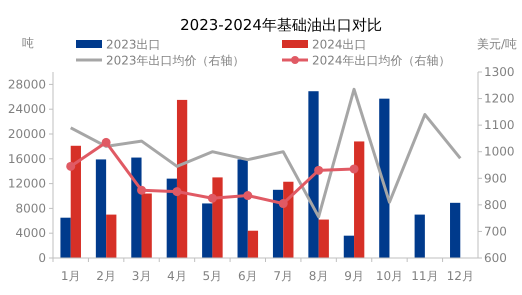  Describe the element at coordinates (27, 134) in the screenshot. I see `y-tick-label: 20000` at that location.